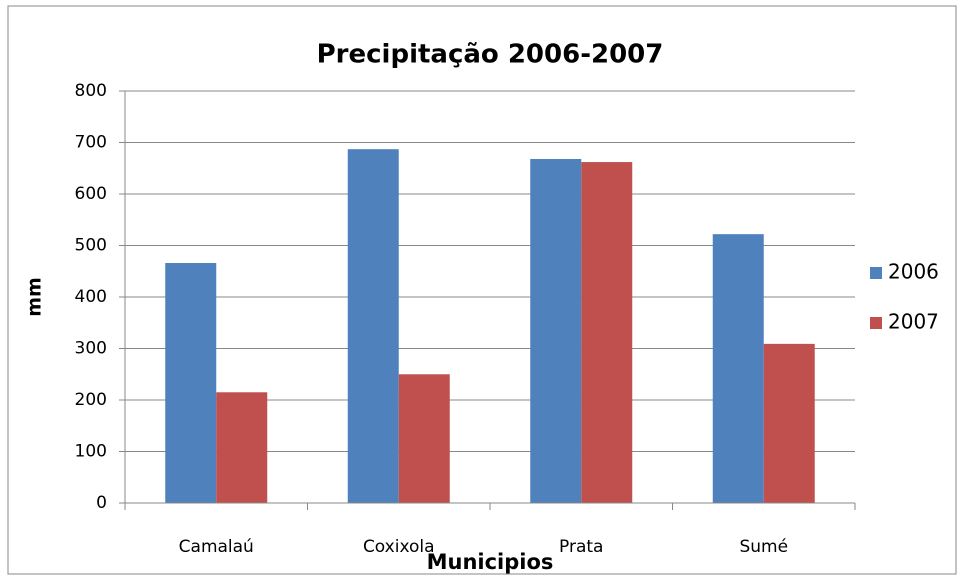  Describe the element at coordinates (91, 452) in the screenshot. I see `y-tick-label: 100` at that location.